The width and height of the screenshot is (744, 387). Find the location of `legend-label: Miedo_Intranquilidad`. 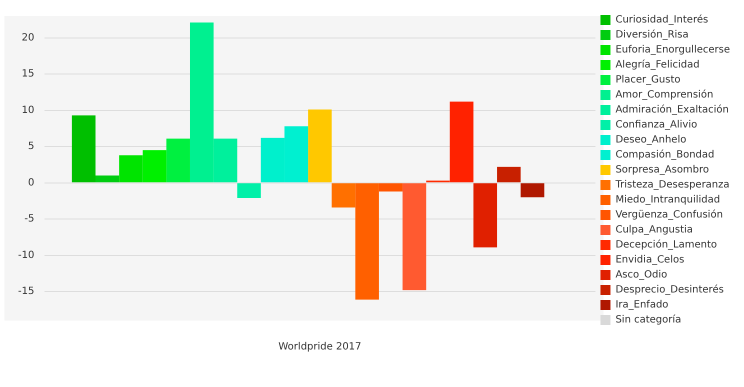

legend-label: Miedo_Intranquilidad is located at coordinates (667, 200).